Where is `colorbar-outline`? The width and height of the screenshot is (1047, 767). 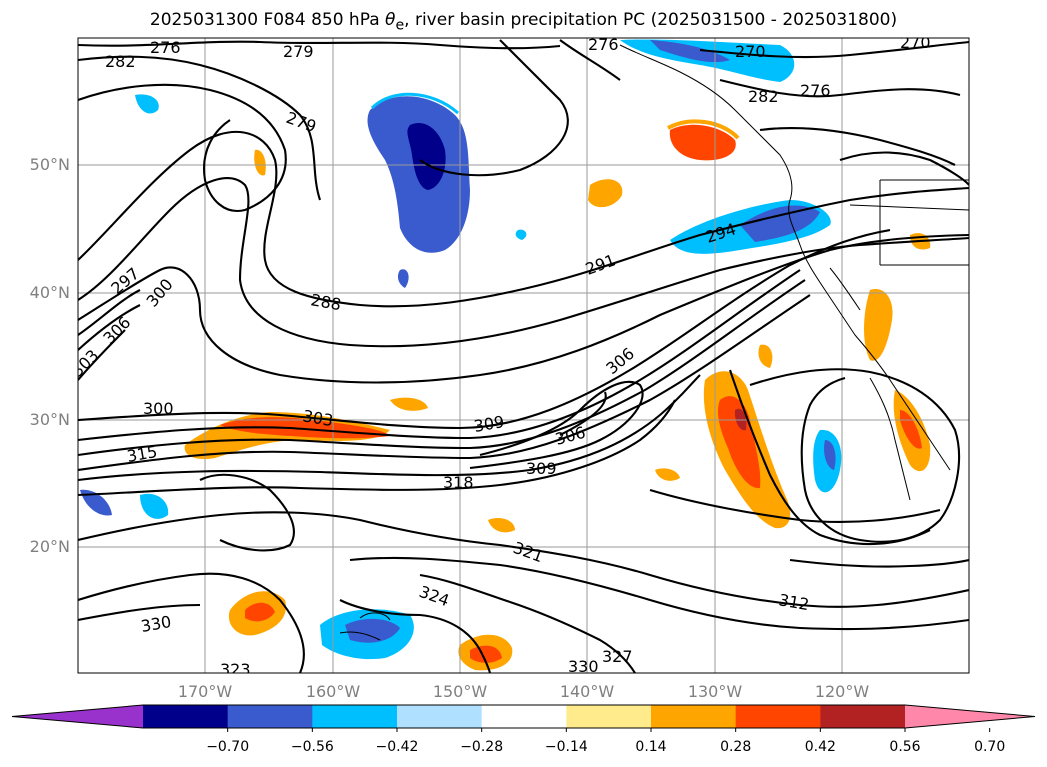
colorbar-outline is located at coordinates (523, 716).